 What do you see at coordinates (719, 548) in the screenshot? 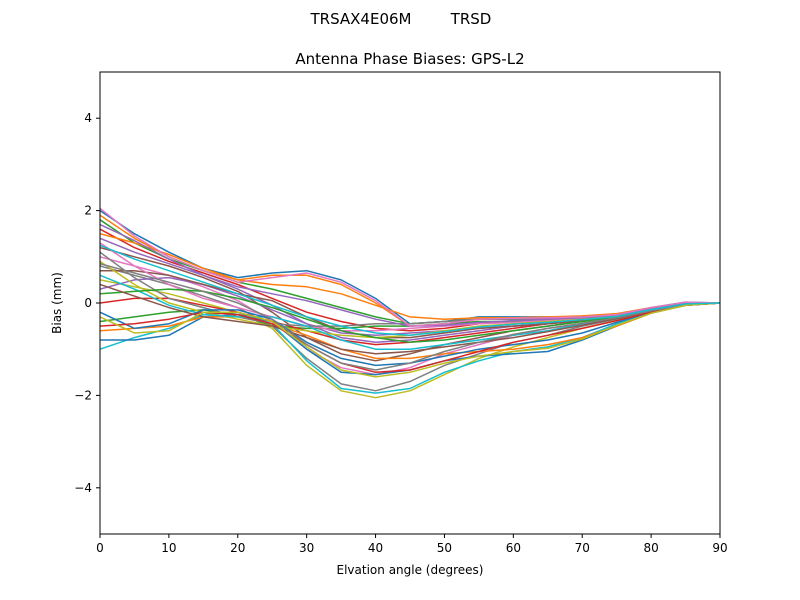
I see `x-tick-label: 90` at bounding box center [719, 548].